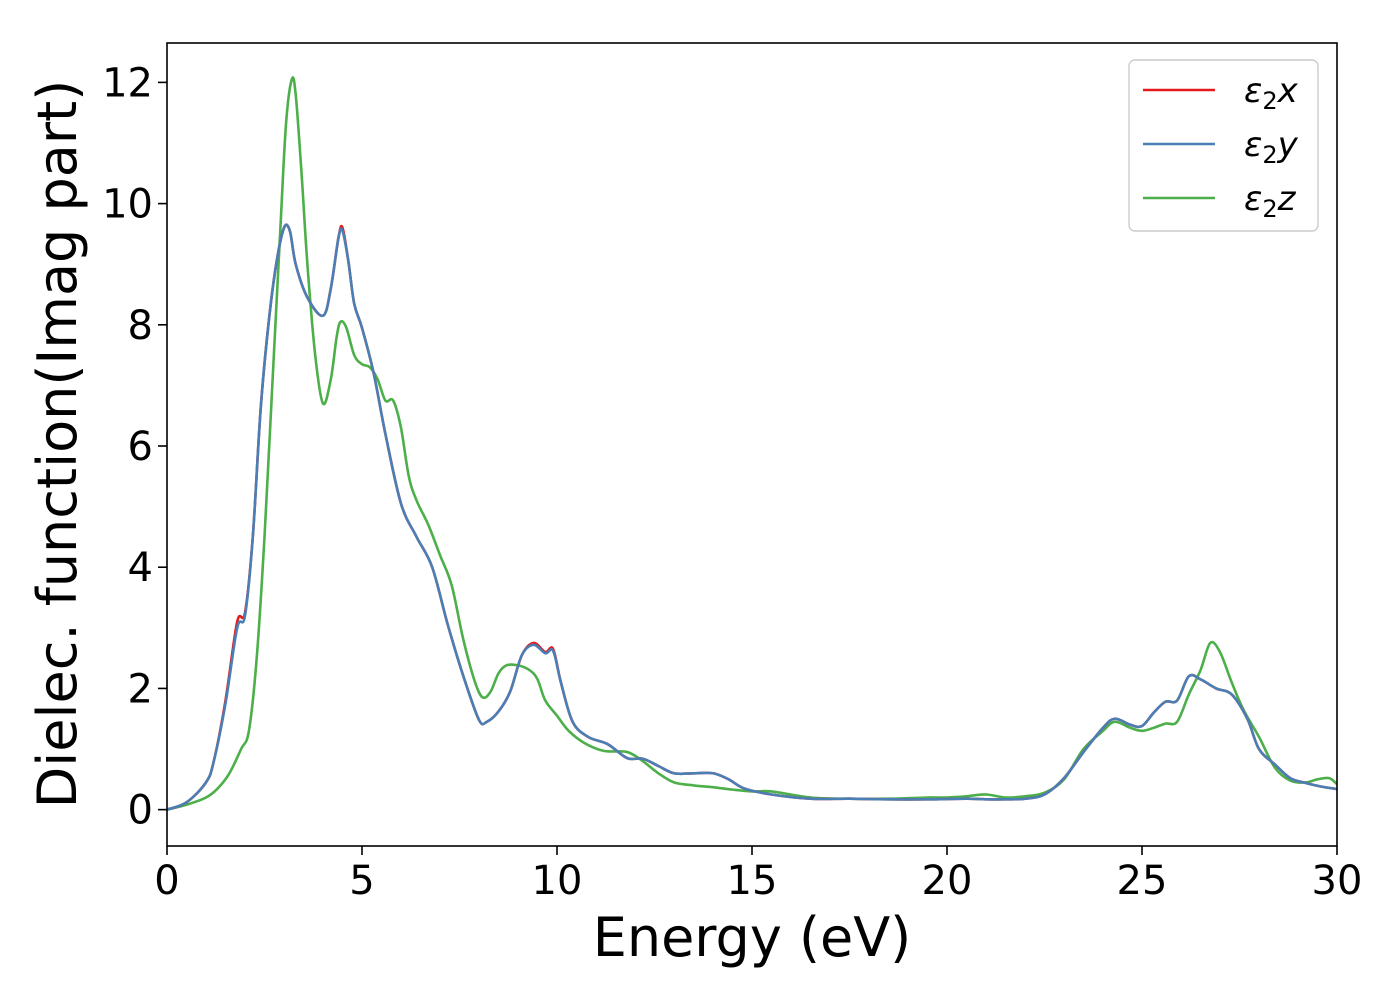 The width and height of the screenshot is (1400, 1000). What do you see at coordinates (140, 811) in the screenshot?
I see `y-tick-label: 0` at bounding box center [140, 811].